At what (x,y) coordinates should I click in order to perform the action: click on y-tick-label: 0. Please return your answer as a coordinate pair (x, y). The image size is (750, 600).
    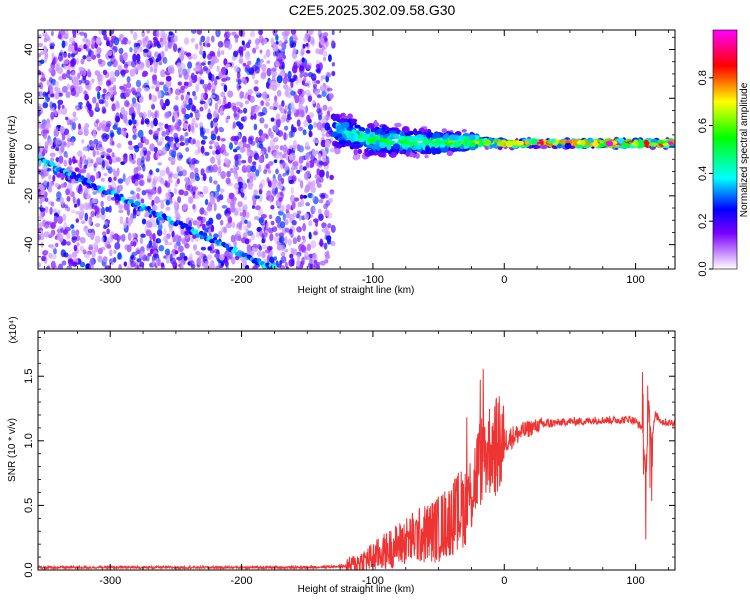
    Looking at the image, I should click on (29, 147).